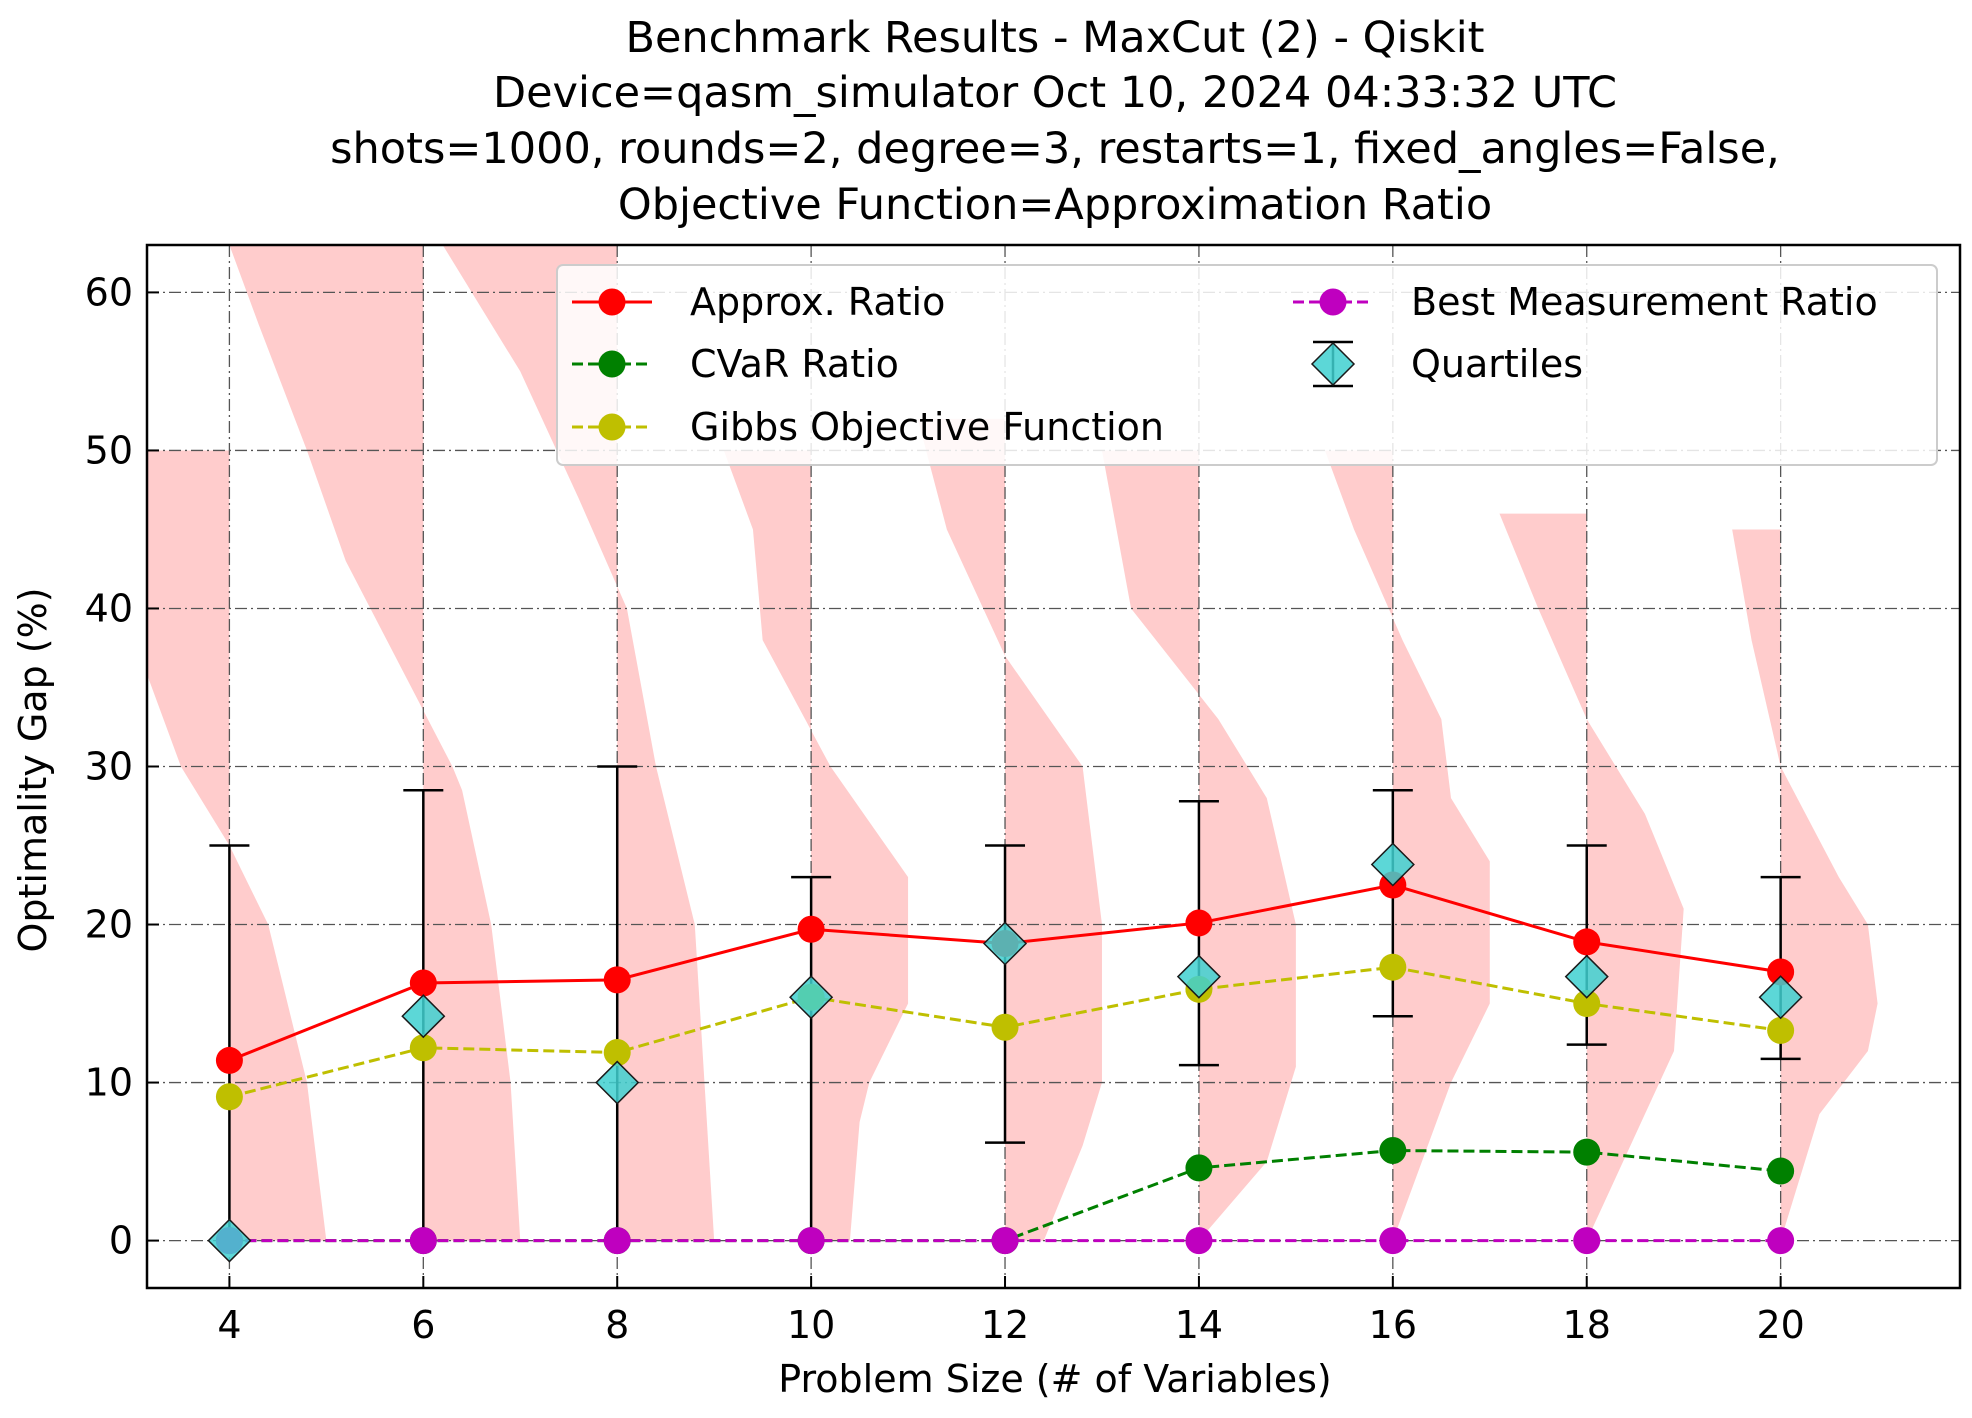 This screenshot has width=1972, height=1418. Describe the element at coordinates (423, 1325) in the screenshot. I see `x-tick-label: 6` at that location.